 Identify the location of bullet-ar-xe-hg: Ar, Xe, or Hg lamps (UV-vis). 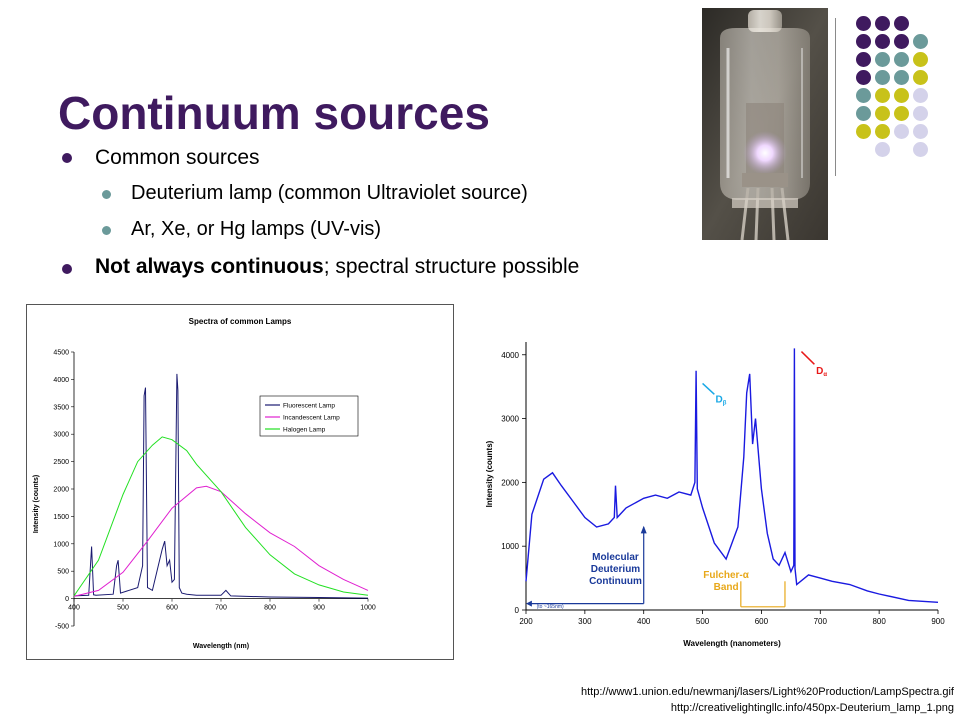
(256, 229).